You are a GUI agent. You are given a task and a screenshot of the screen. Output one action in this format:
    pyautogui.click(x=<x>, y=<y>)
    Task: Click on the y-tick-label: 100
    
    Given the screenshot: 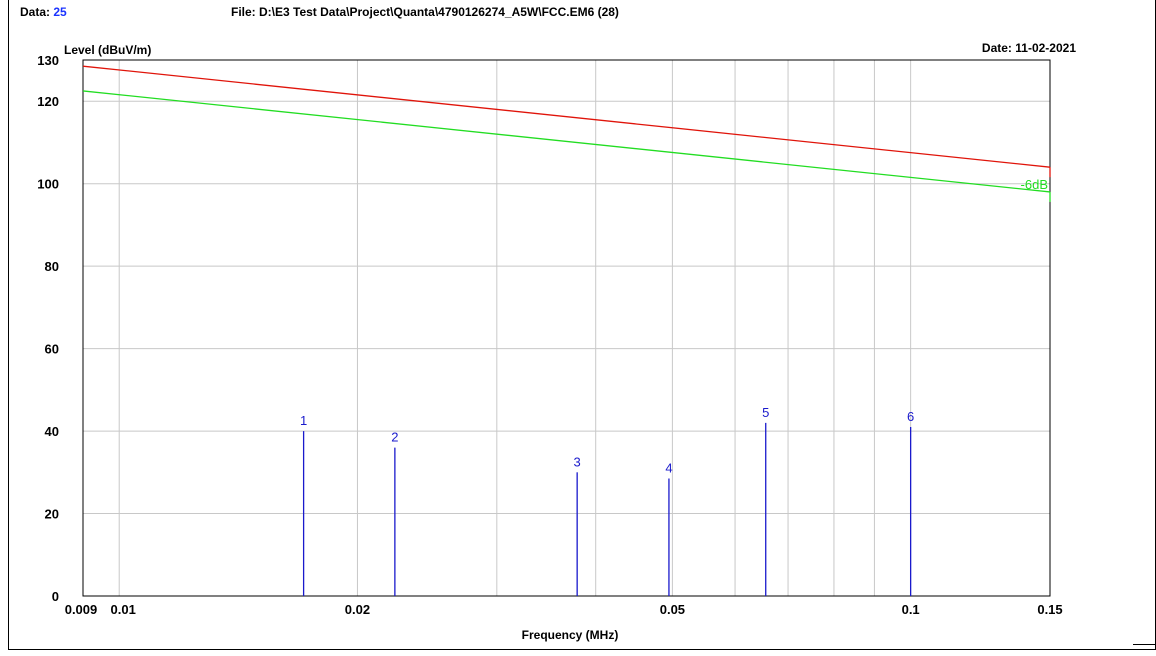 What is the action you would take?
    pyautogui.click(x=48, y=184)
    